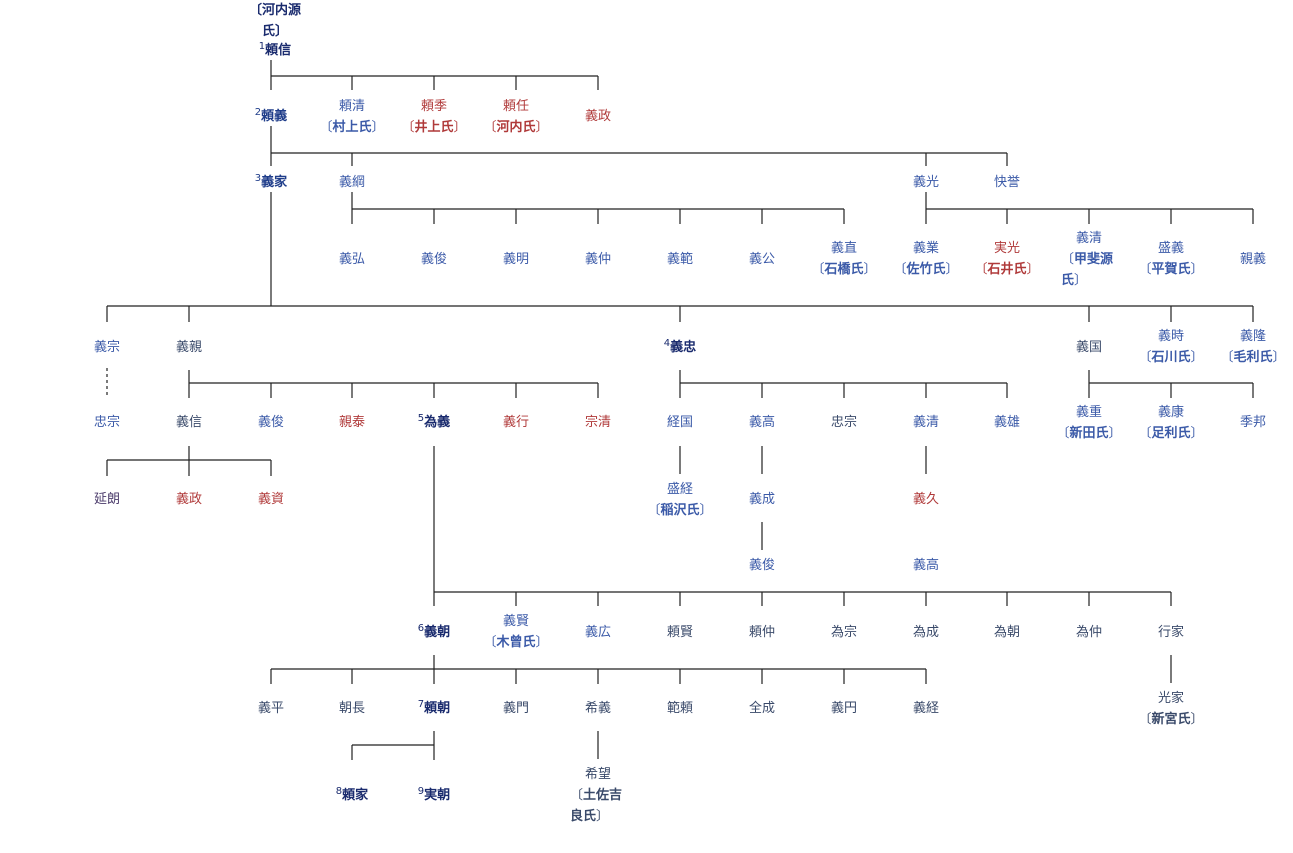  What do you see at coordinates (189, 347) in the screenshot?
I see `person-yoshichika: 義親` at bounding box center [189, 347].